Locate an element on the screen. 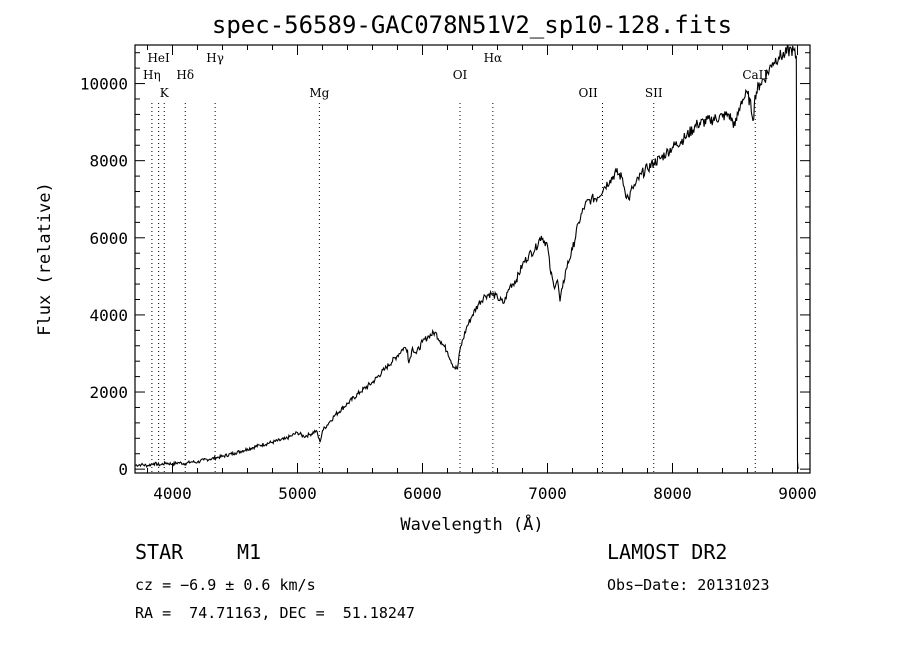 The height and width of the screenshot is (650, 900). spectral-line-labels: Hη HeI K Hδ Hγ Mg OI Hα OII SII CaII is located at coordinates (455, 75).